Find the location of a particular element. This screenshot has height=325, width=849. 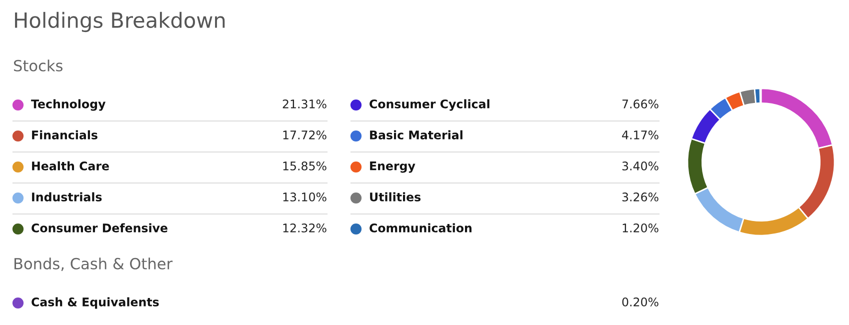

data-label: 1.20% is located at coordinates (640, 227).